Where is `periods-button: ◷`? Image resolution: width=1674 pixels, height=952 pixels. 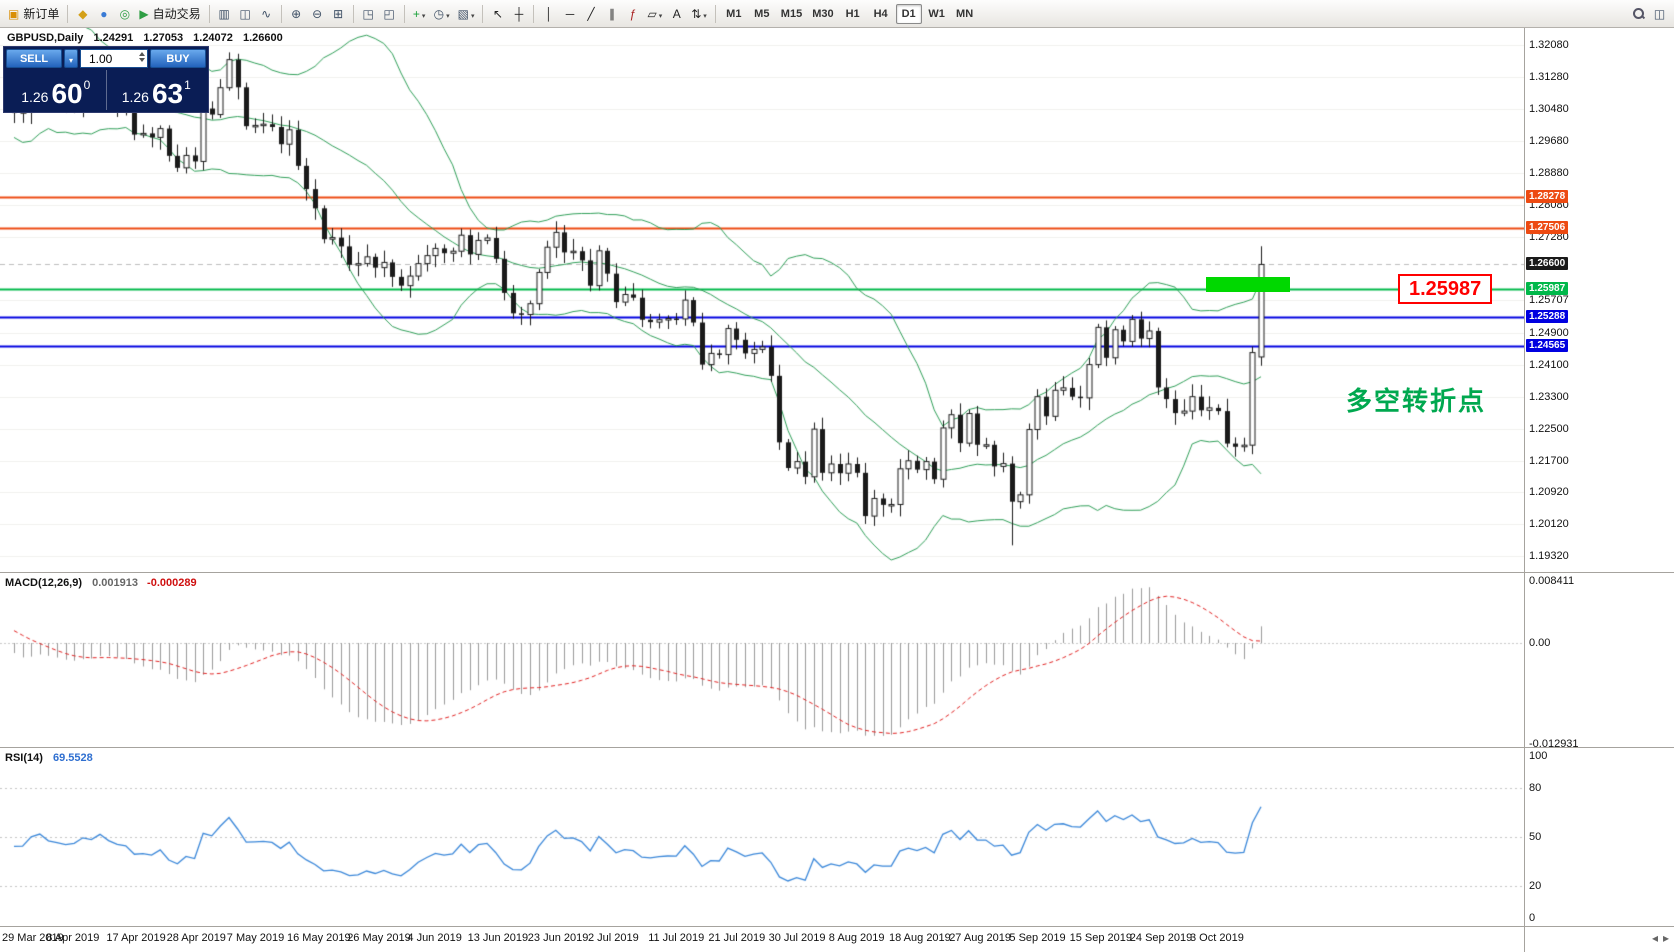 periods-button: ◷ is located at coordinates (442, 14).